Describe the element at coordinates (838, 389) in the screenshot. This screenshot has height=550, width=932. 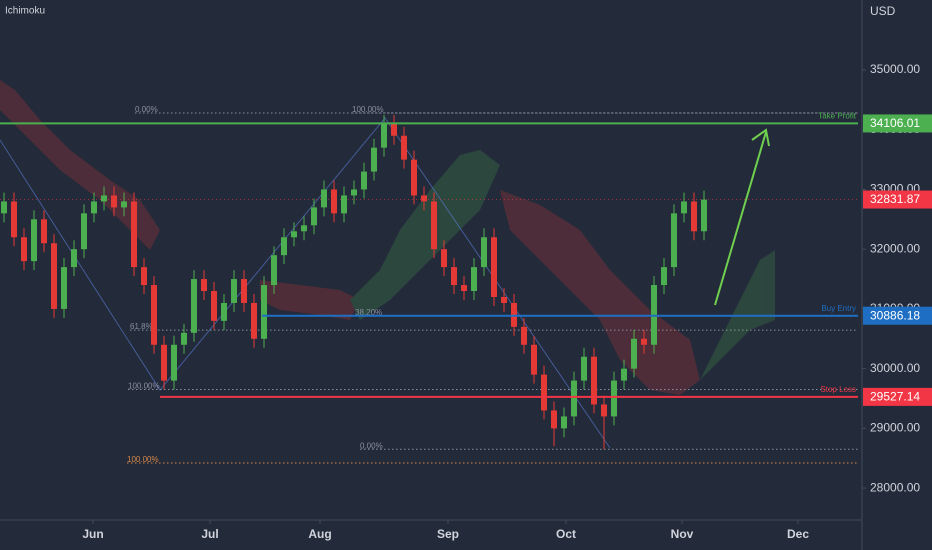
I see `level-name: Stop Loss` at that location.